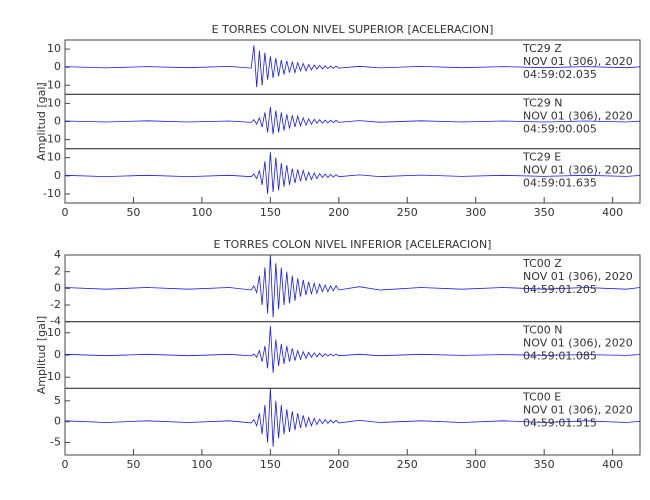  What do you see at coordinates (542, 330) in the screenshot?
I see `station-label: TC00 N` at bounding box center [542, 330].